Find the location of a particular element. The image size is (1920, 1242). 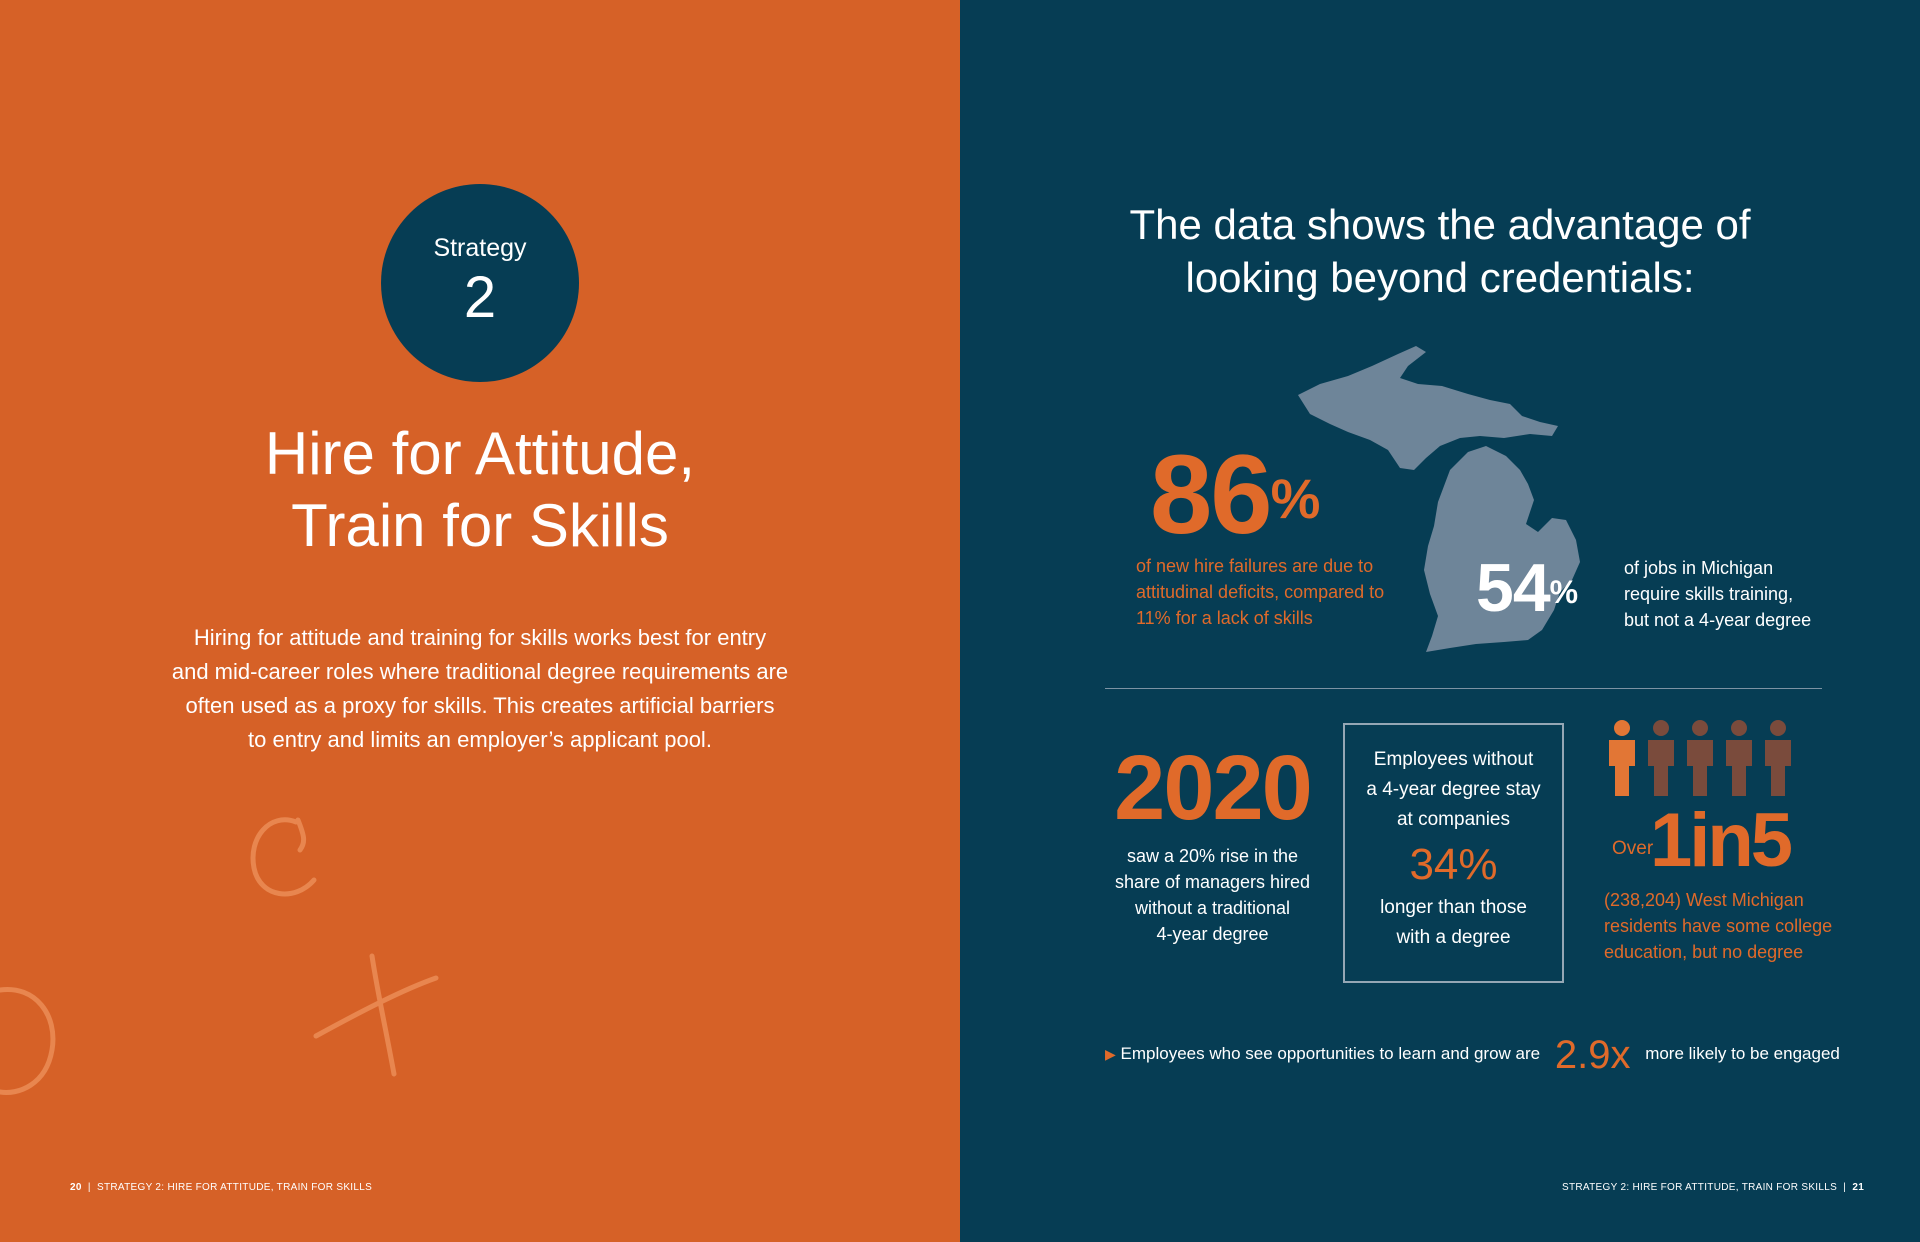

description-line: saw a 20% rise in the is located at coordinates (1212, 856).